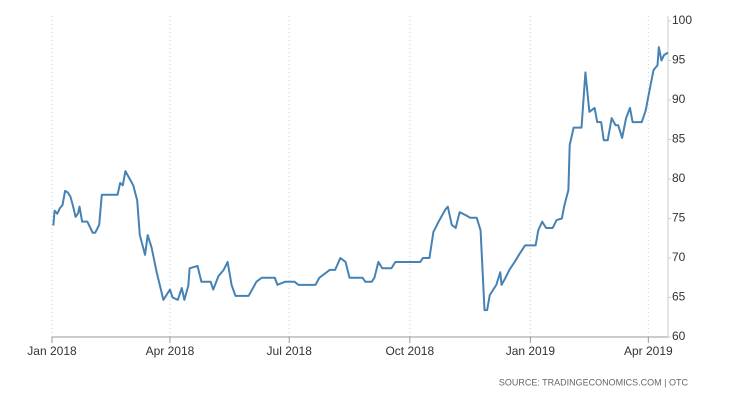 This screenshot has height=400, width=730. I want to click on y-tick-label: 95, so click(679, 60).